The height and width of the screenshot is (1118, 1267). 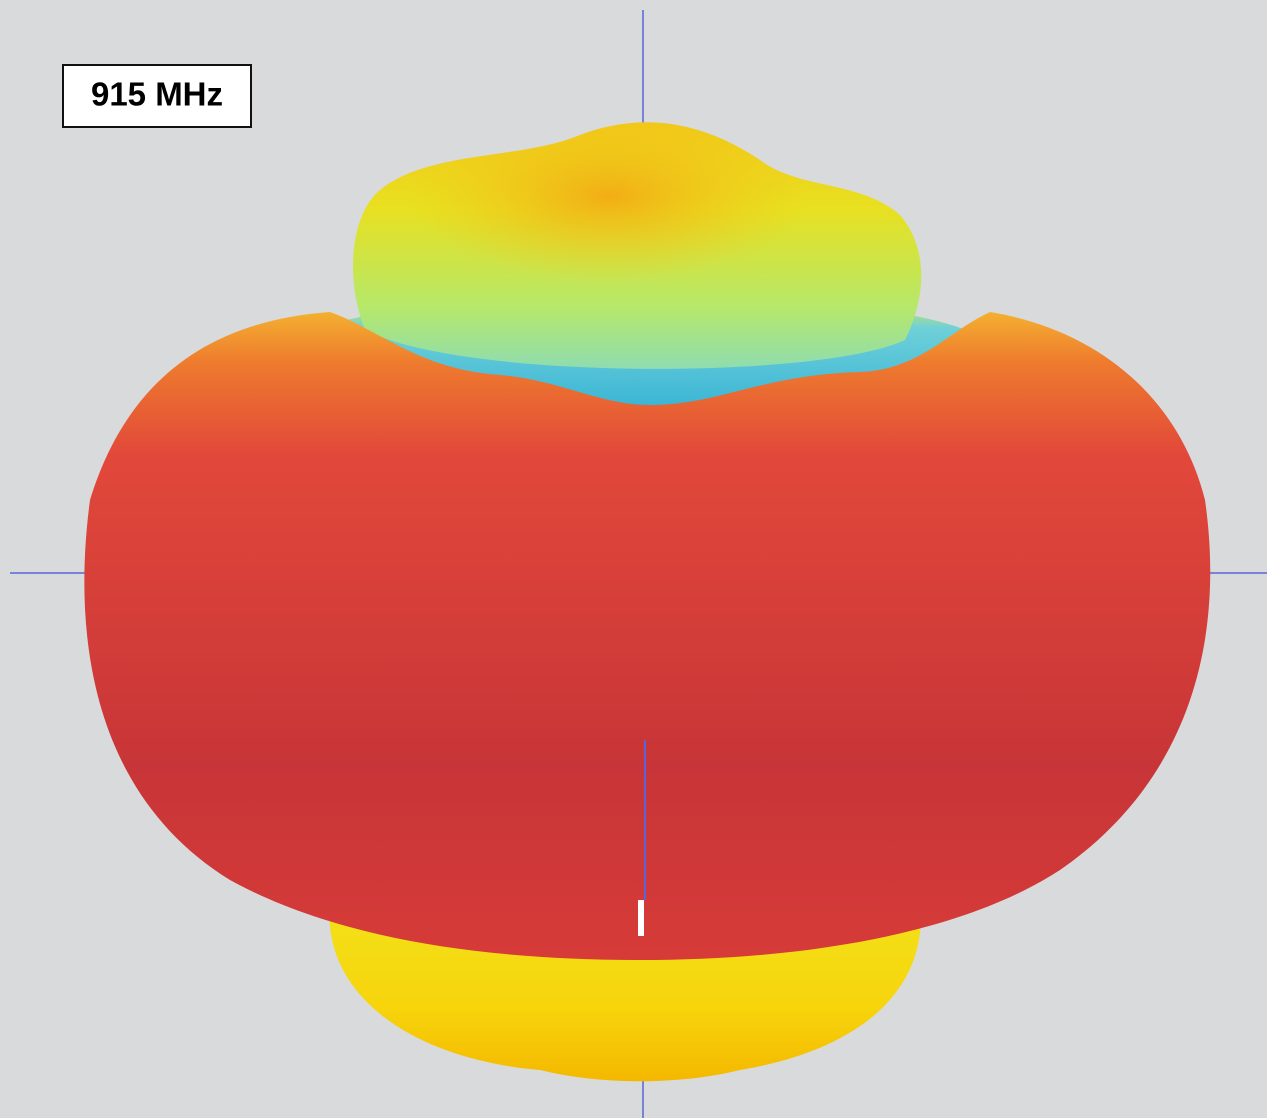 I want to click on label-box, so click(x=157, y=96).